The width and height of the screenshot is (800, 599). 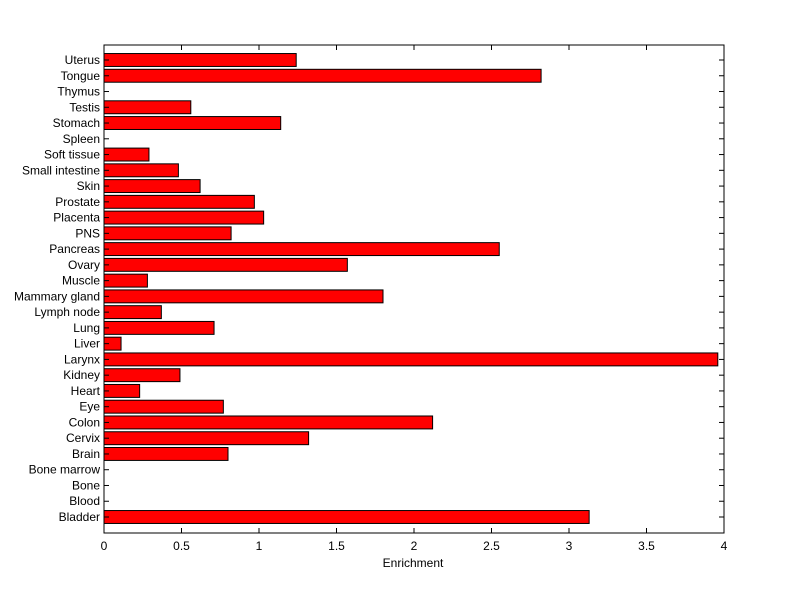 I want to click on y-tick-label-soft-tissue: Soft tissue, so click(x=72, y=155).